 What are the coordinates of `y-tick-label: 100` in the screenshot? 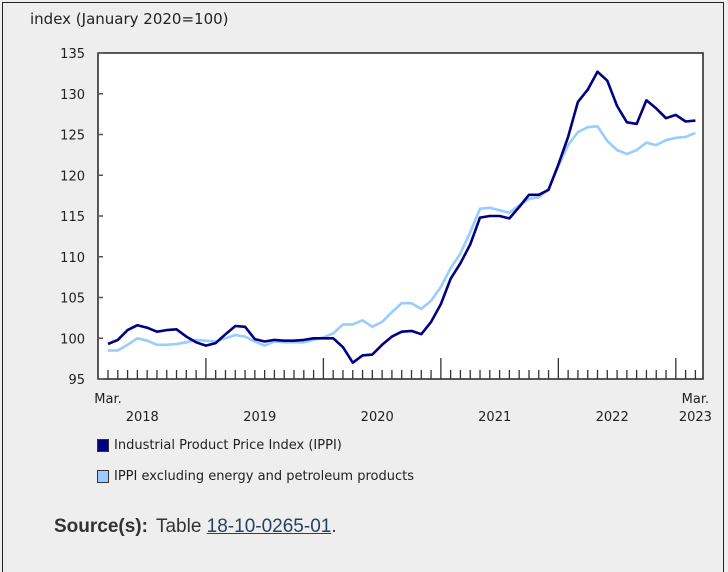 It's located at (72, 339).